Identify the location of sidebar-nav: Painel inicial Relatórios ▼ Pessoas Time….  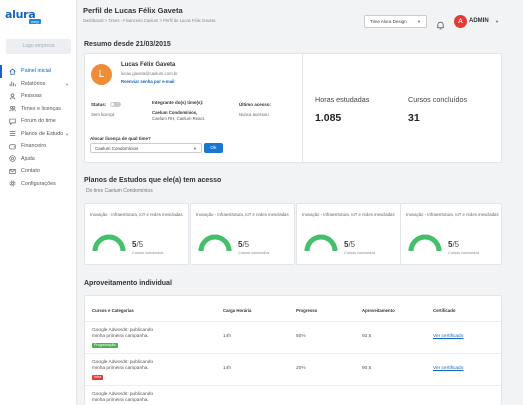
(38, 127).